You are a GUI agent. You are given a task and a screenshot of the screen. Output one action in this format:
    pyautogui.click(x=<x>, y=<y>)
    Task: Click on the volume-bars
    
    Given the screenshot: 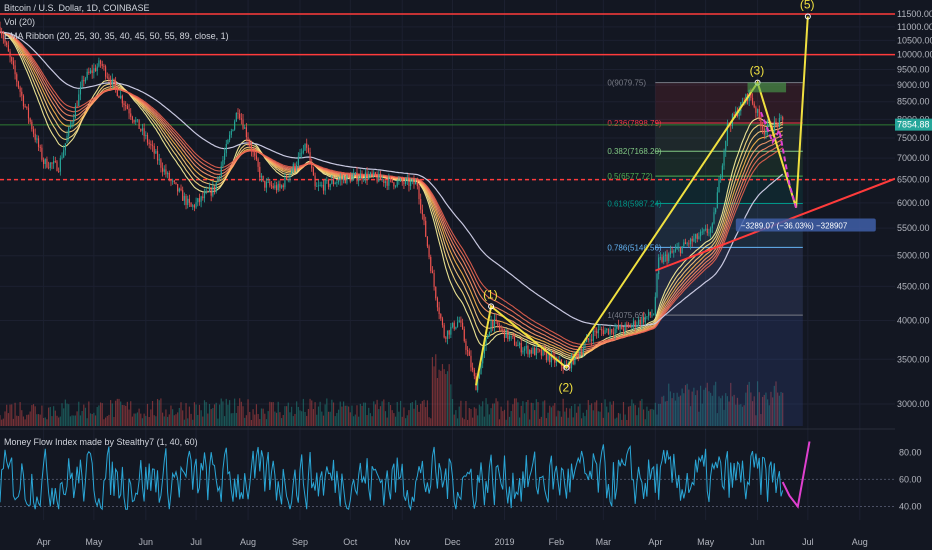 What is the action you would take?
    pyautogui.click(x=392, y=390)
    